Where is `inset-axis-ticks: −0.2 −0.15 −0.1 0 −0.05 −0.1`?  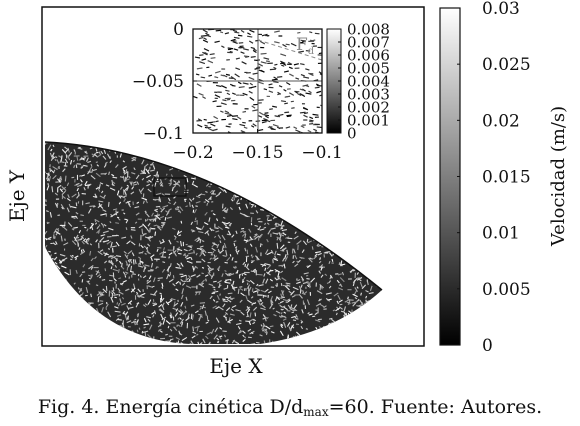
inset-axis-ticks: −0.2 −0.15 −0.1 0 −0.05 −0.1 is located at coordinates (237, 91).